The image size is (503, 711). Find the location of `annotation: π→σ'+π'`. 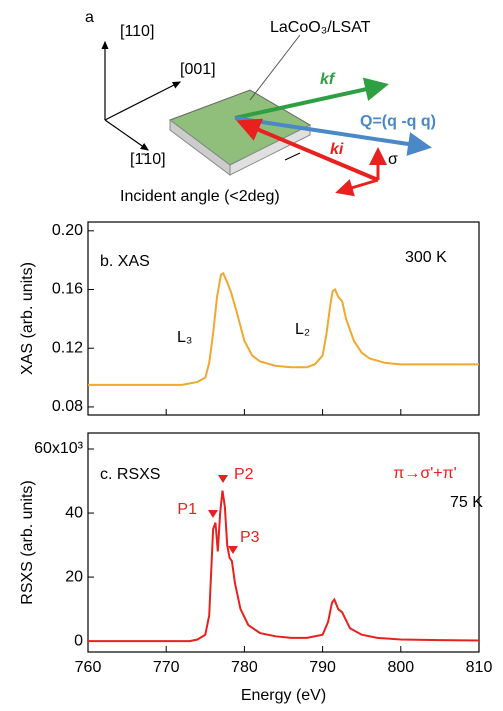

annotation: π→σ'+π' is located at coordinates (424, 473).